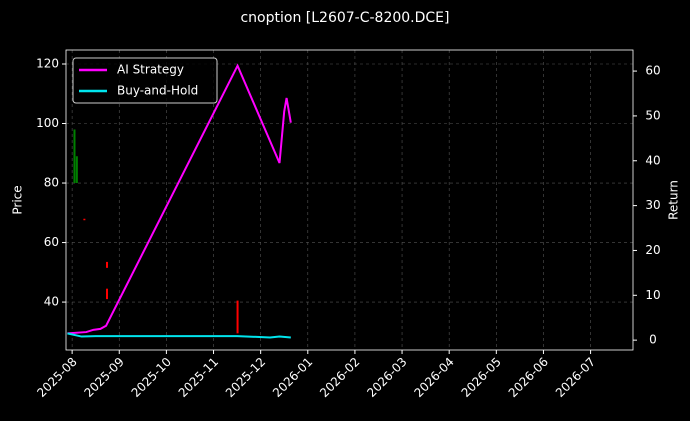 The width and height of the screenshot is (690, 421). What do you see at coordinates (157, 91) in the screenshot?
I see `legend-label: Buy-and-Hold` at bounding box center [157, 91].